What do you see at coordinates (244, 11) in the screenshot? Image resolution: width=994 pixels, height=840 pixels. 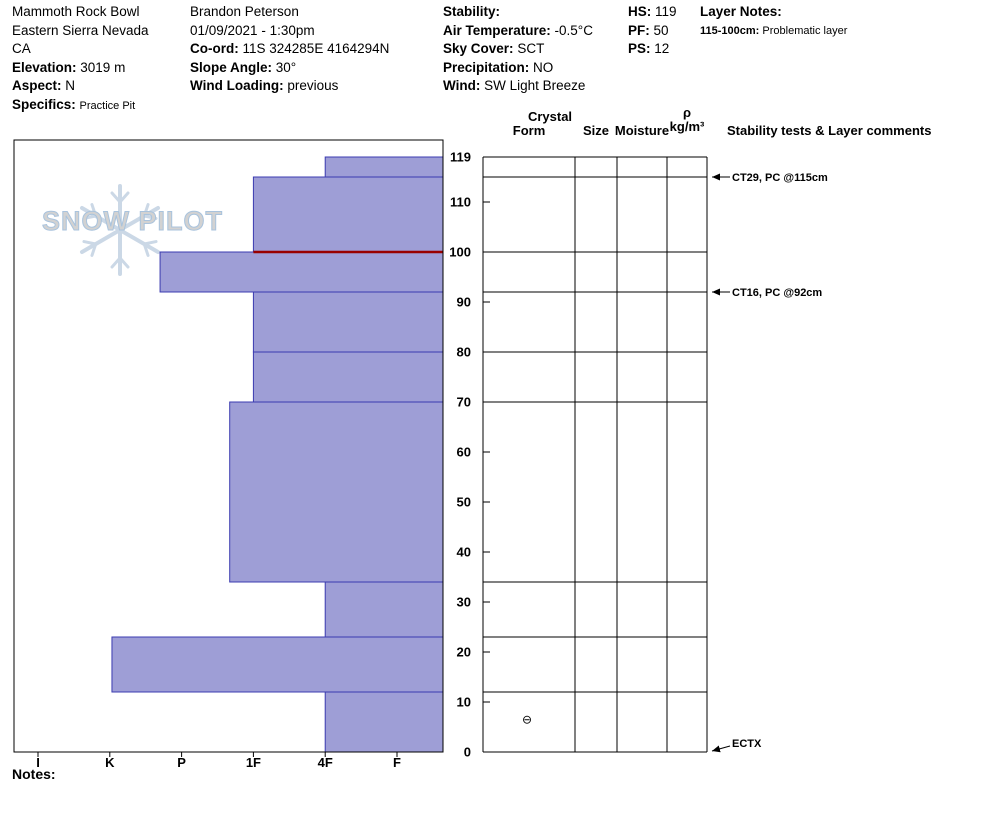 I see `observer-name: Brandon Peterson` at bounding box center [244, 11].